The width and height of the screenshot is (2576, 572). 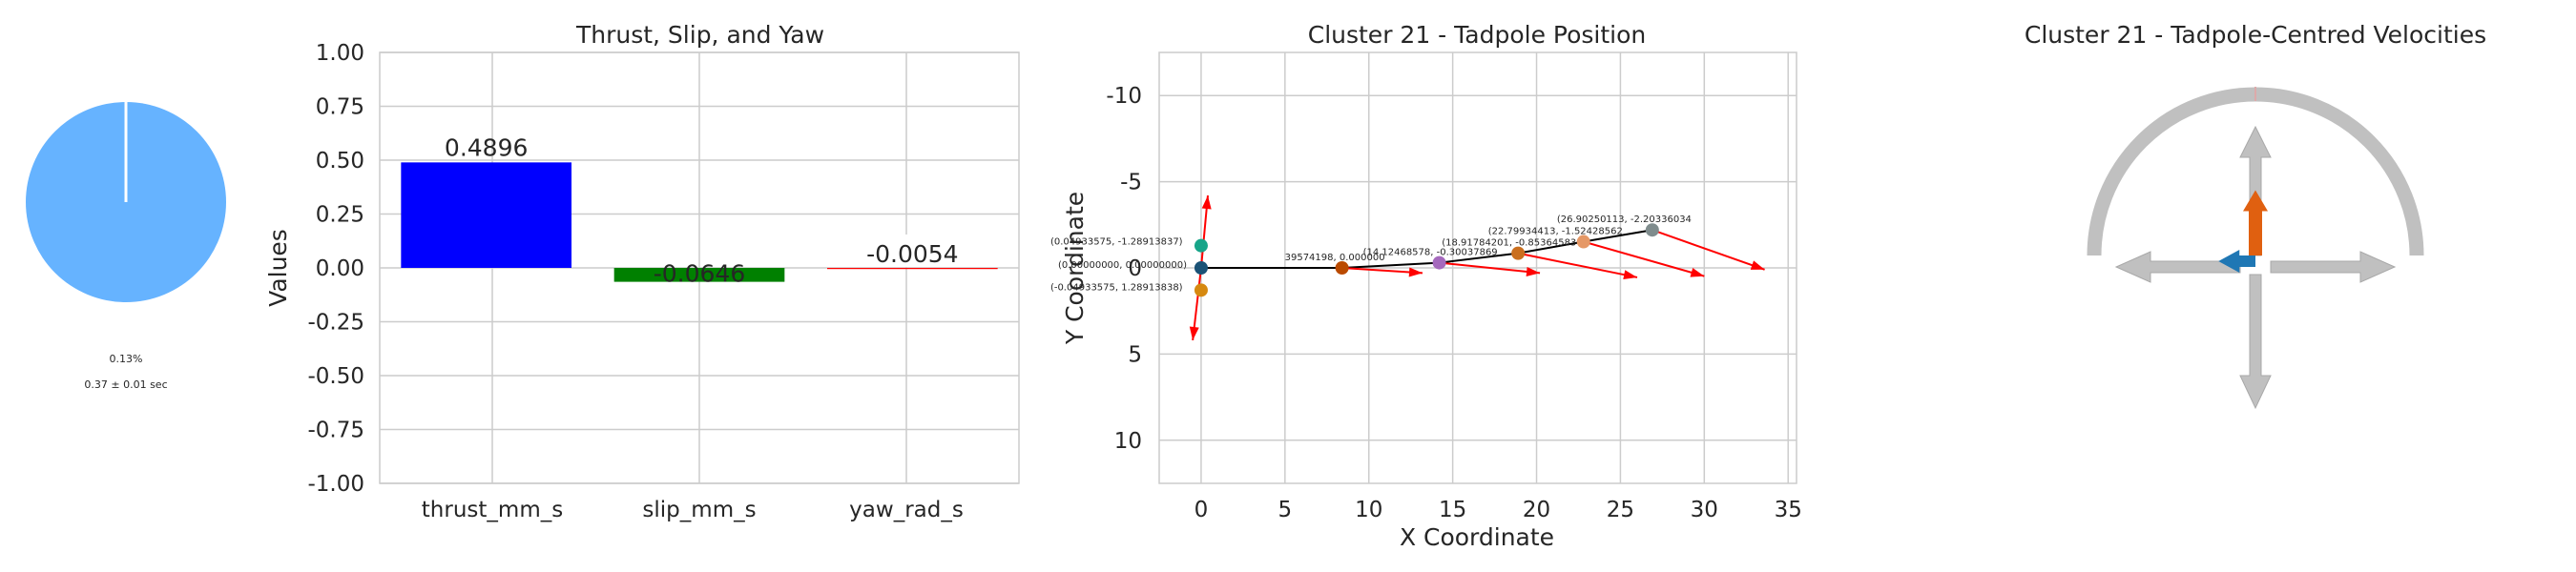 I want to click on bar-ytick-label: -0.75, so click(x=335, y=431).